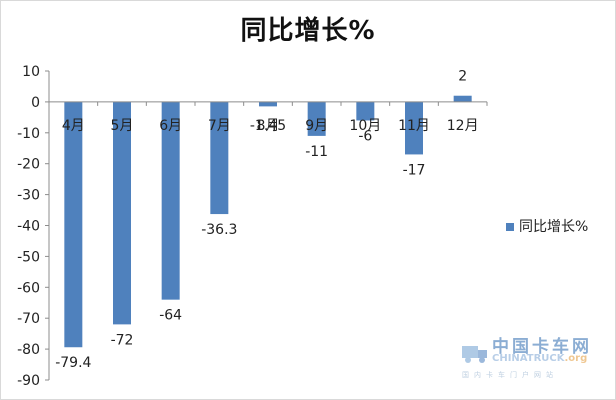  Describe the element at coordinates (73, 363) in the screenshot. I see `data-label: -79.4` at that location.